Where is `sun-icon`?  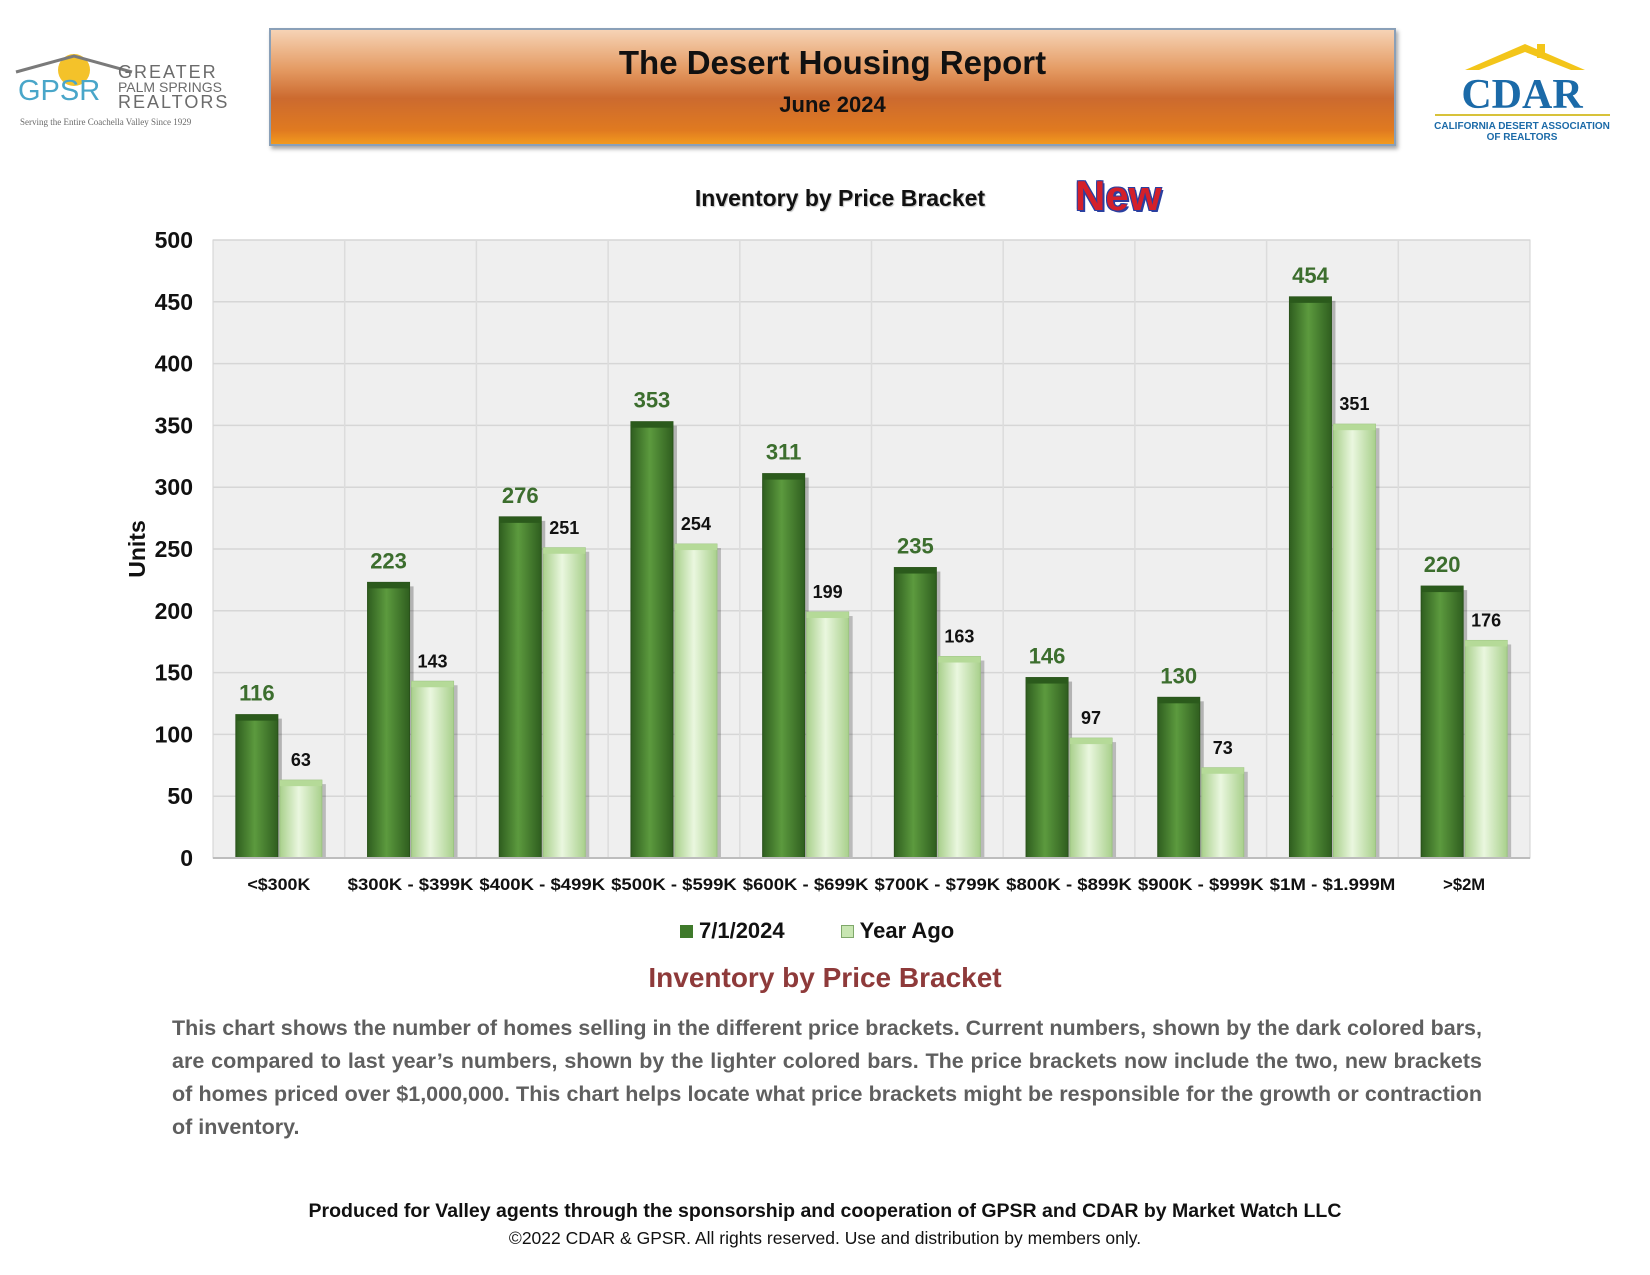 sun-icon is located at coordinates (74, 70).